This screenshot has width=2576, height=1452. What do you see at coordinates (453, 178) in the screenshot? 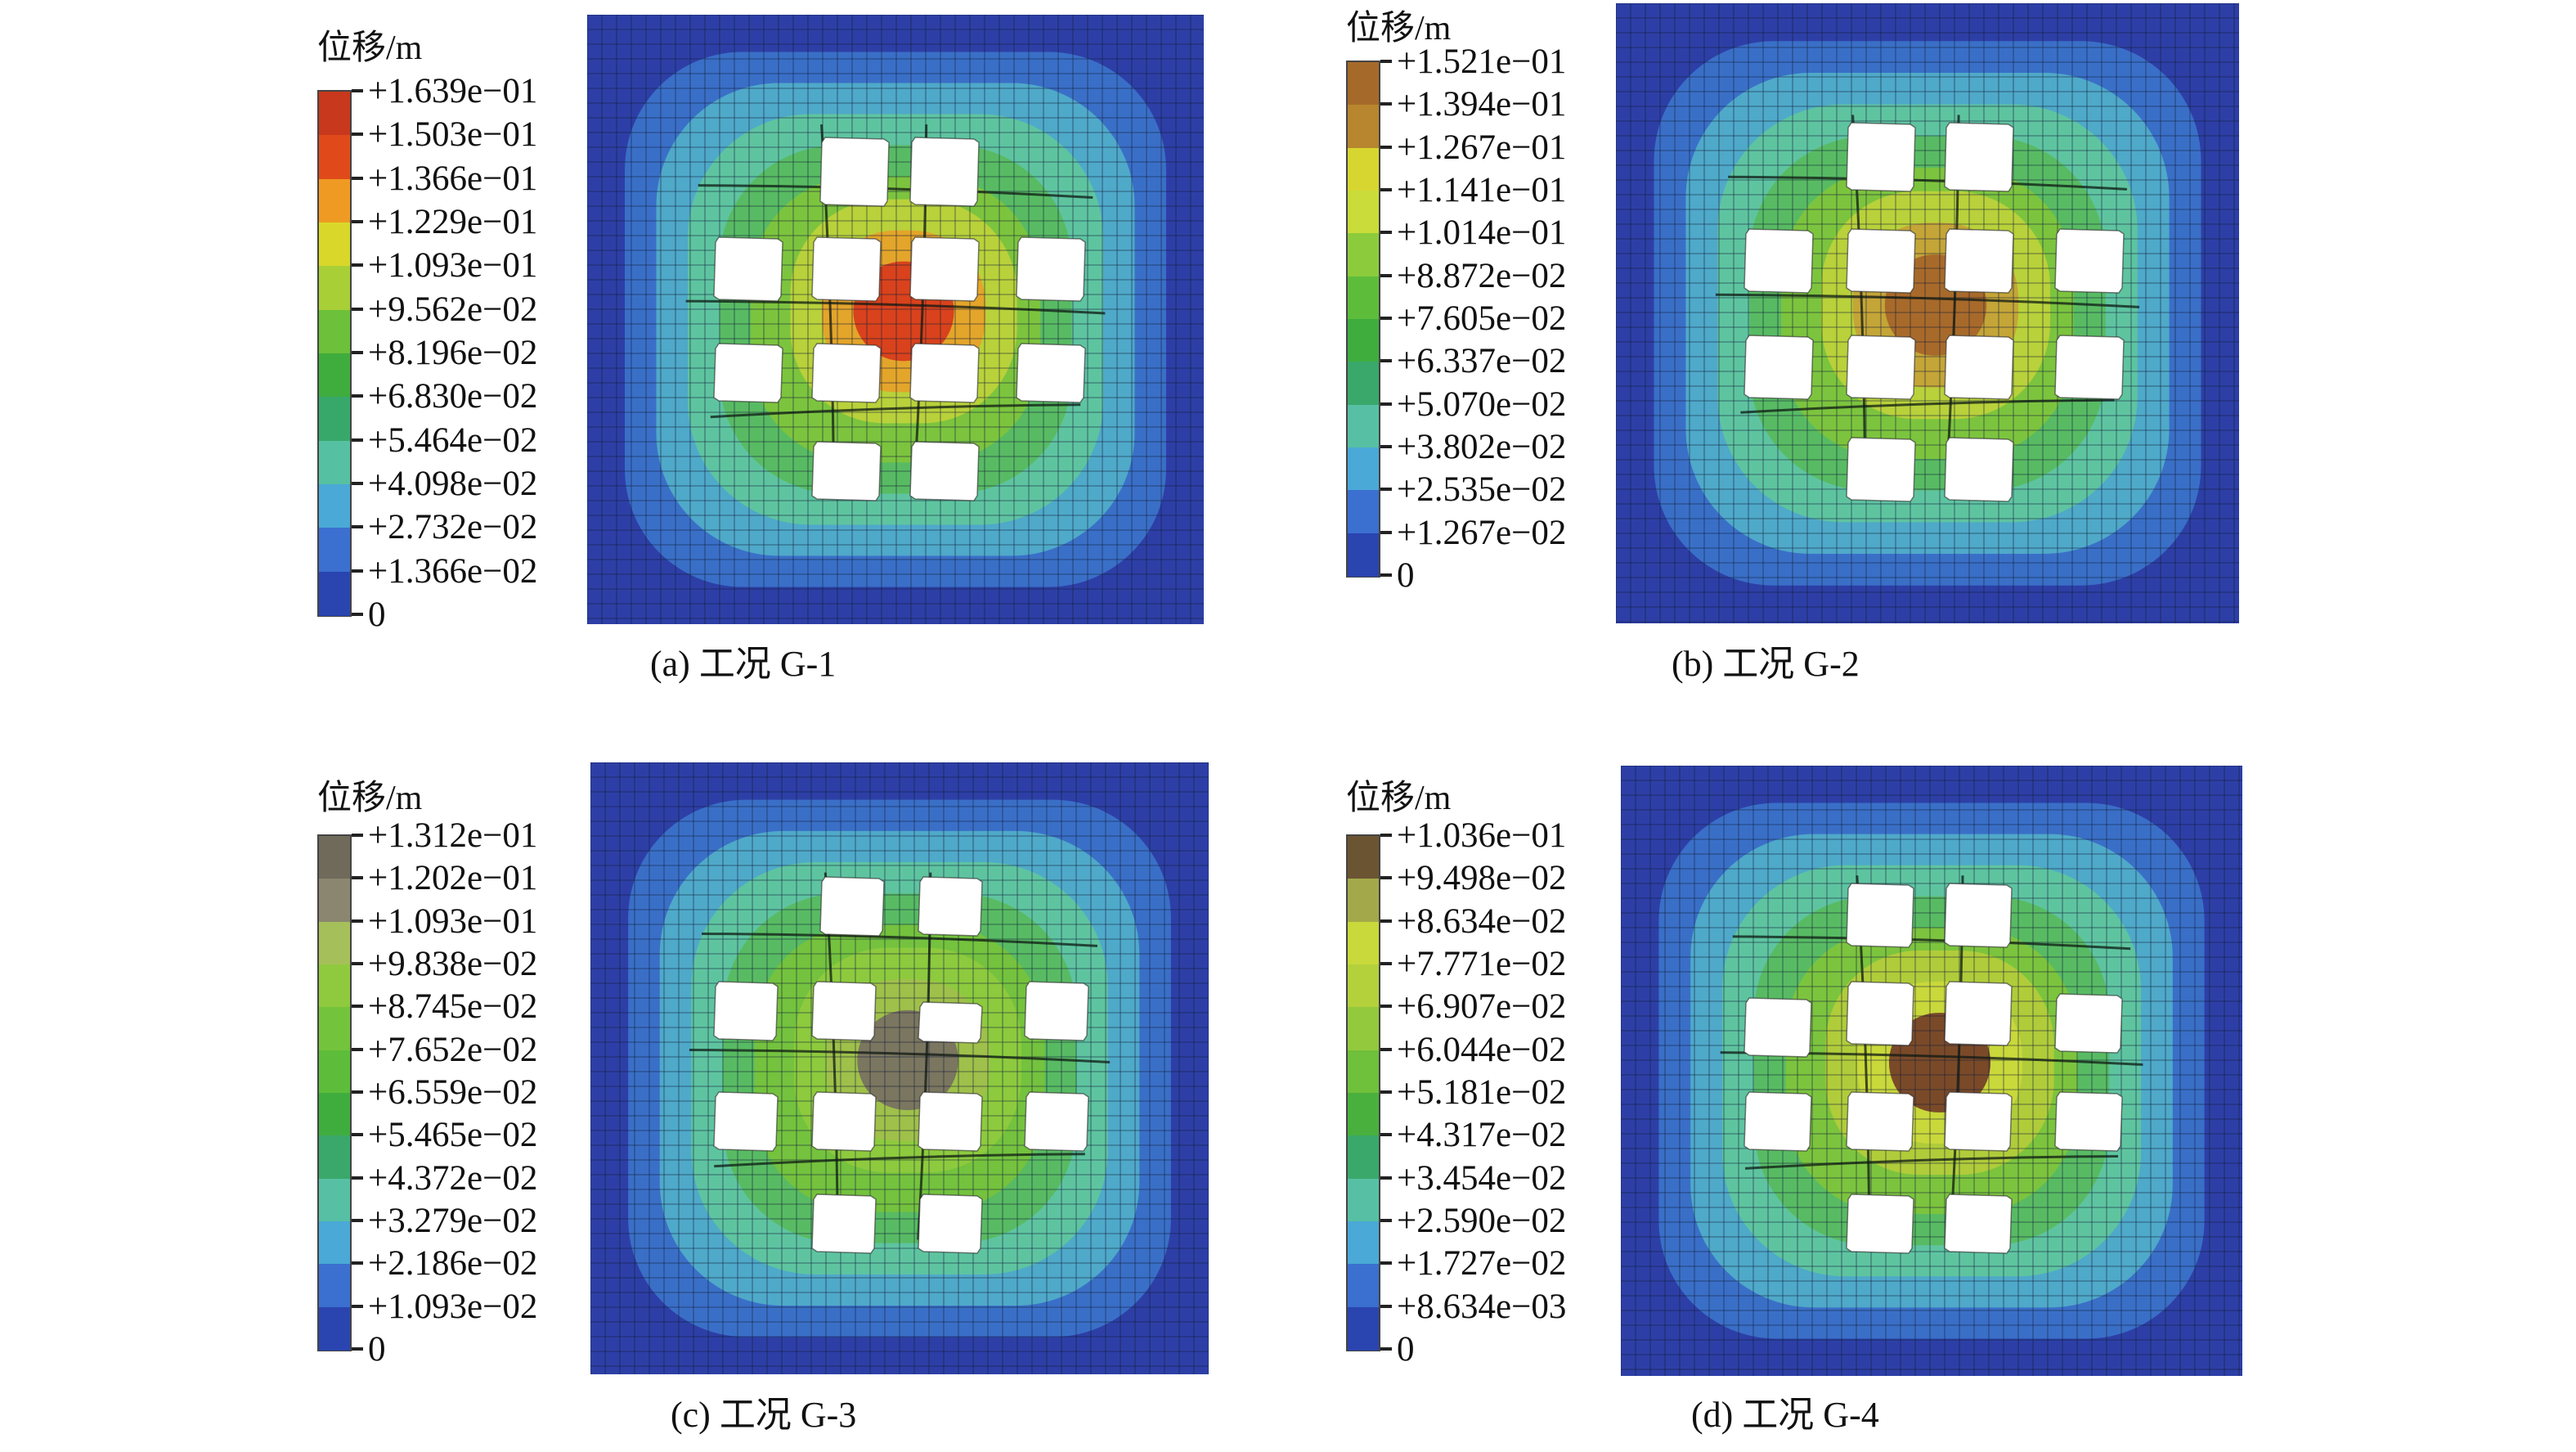
I see `legend-label: +1.366e−01` at bounding box center [453, 178].